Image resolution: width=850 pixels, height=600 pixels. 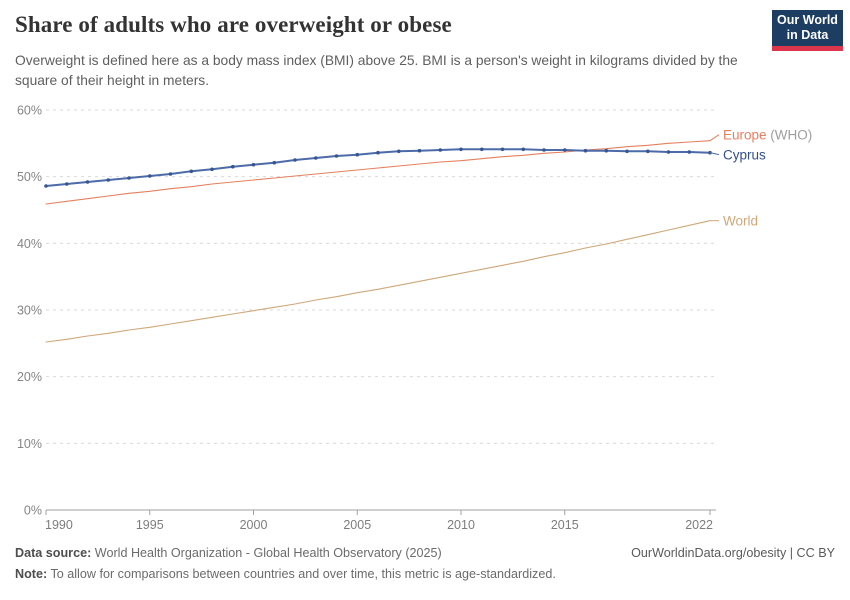 What do you see at coordinates (29, 244) in the screenshot?
I see `y-tick-label: 40%` at bounding box center [29, 244].